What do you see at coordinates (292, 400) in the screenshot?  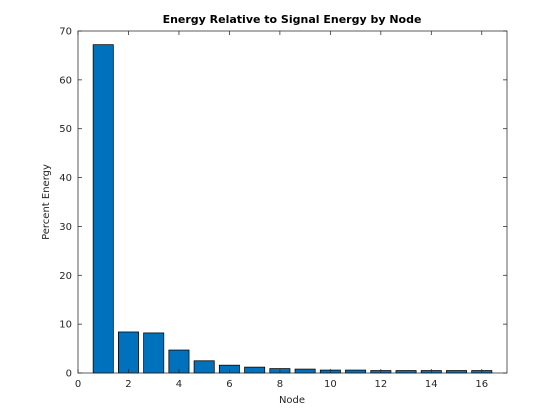 I see `x-axis-label: Node` at bounding box center [292, 400].